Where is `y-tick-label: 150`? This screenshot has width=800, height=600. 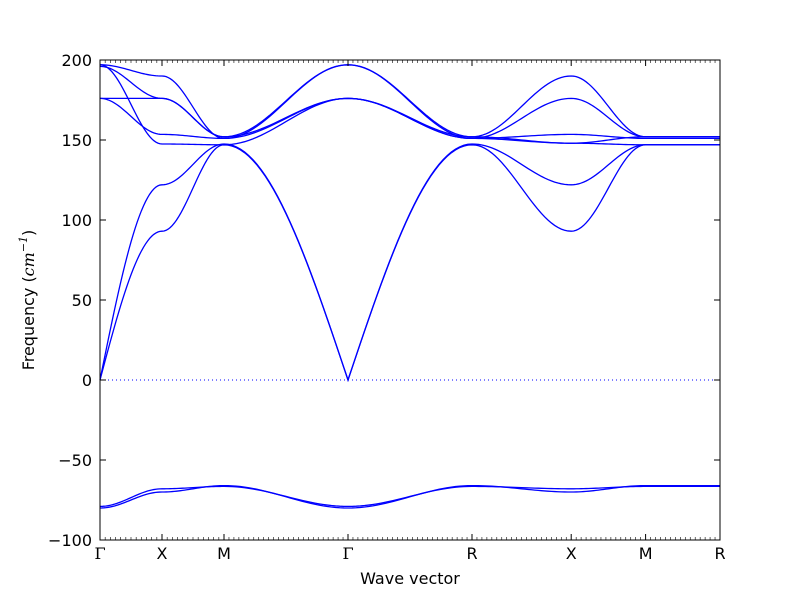
y-tick-label: 150 is located at coordinates (76, 140).